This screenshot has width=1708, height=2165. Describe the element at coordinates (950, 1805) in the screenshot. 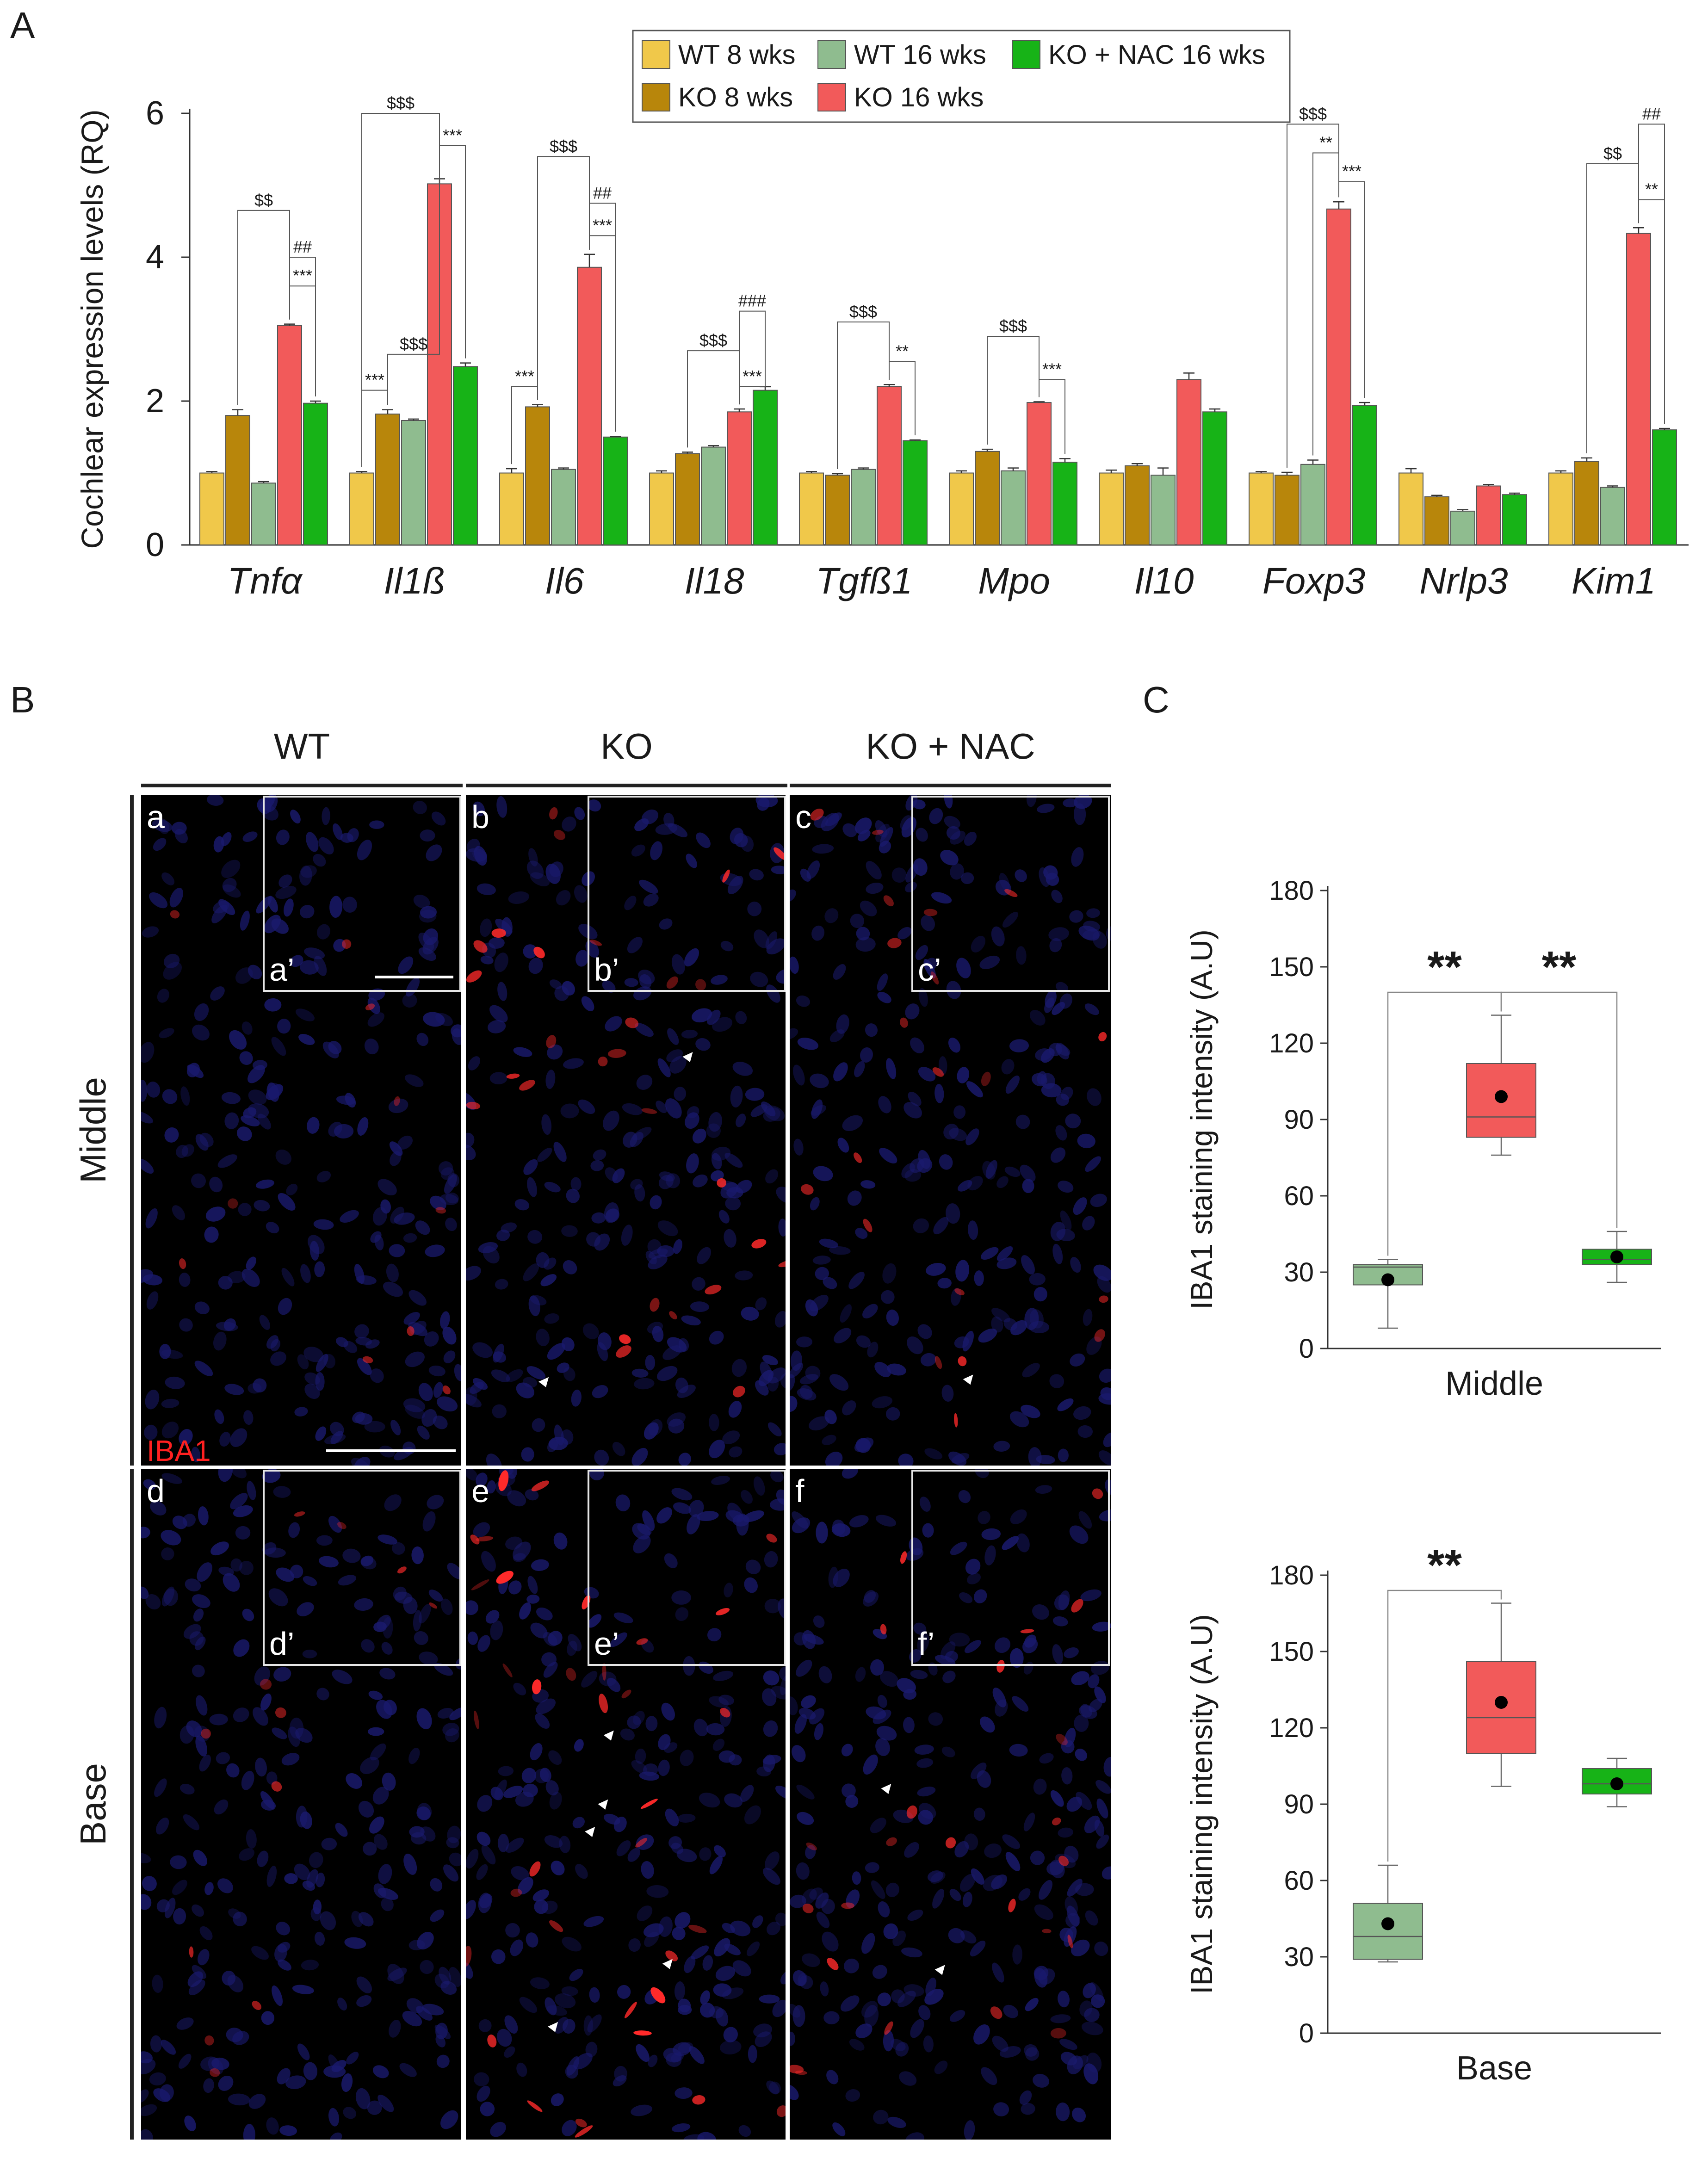

I see `micrograph-panel: f’f` at that location.